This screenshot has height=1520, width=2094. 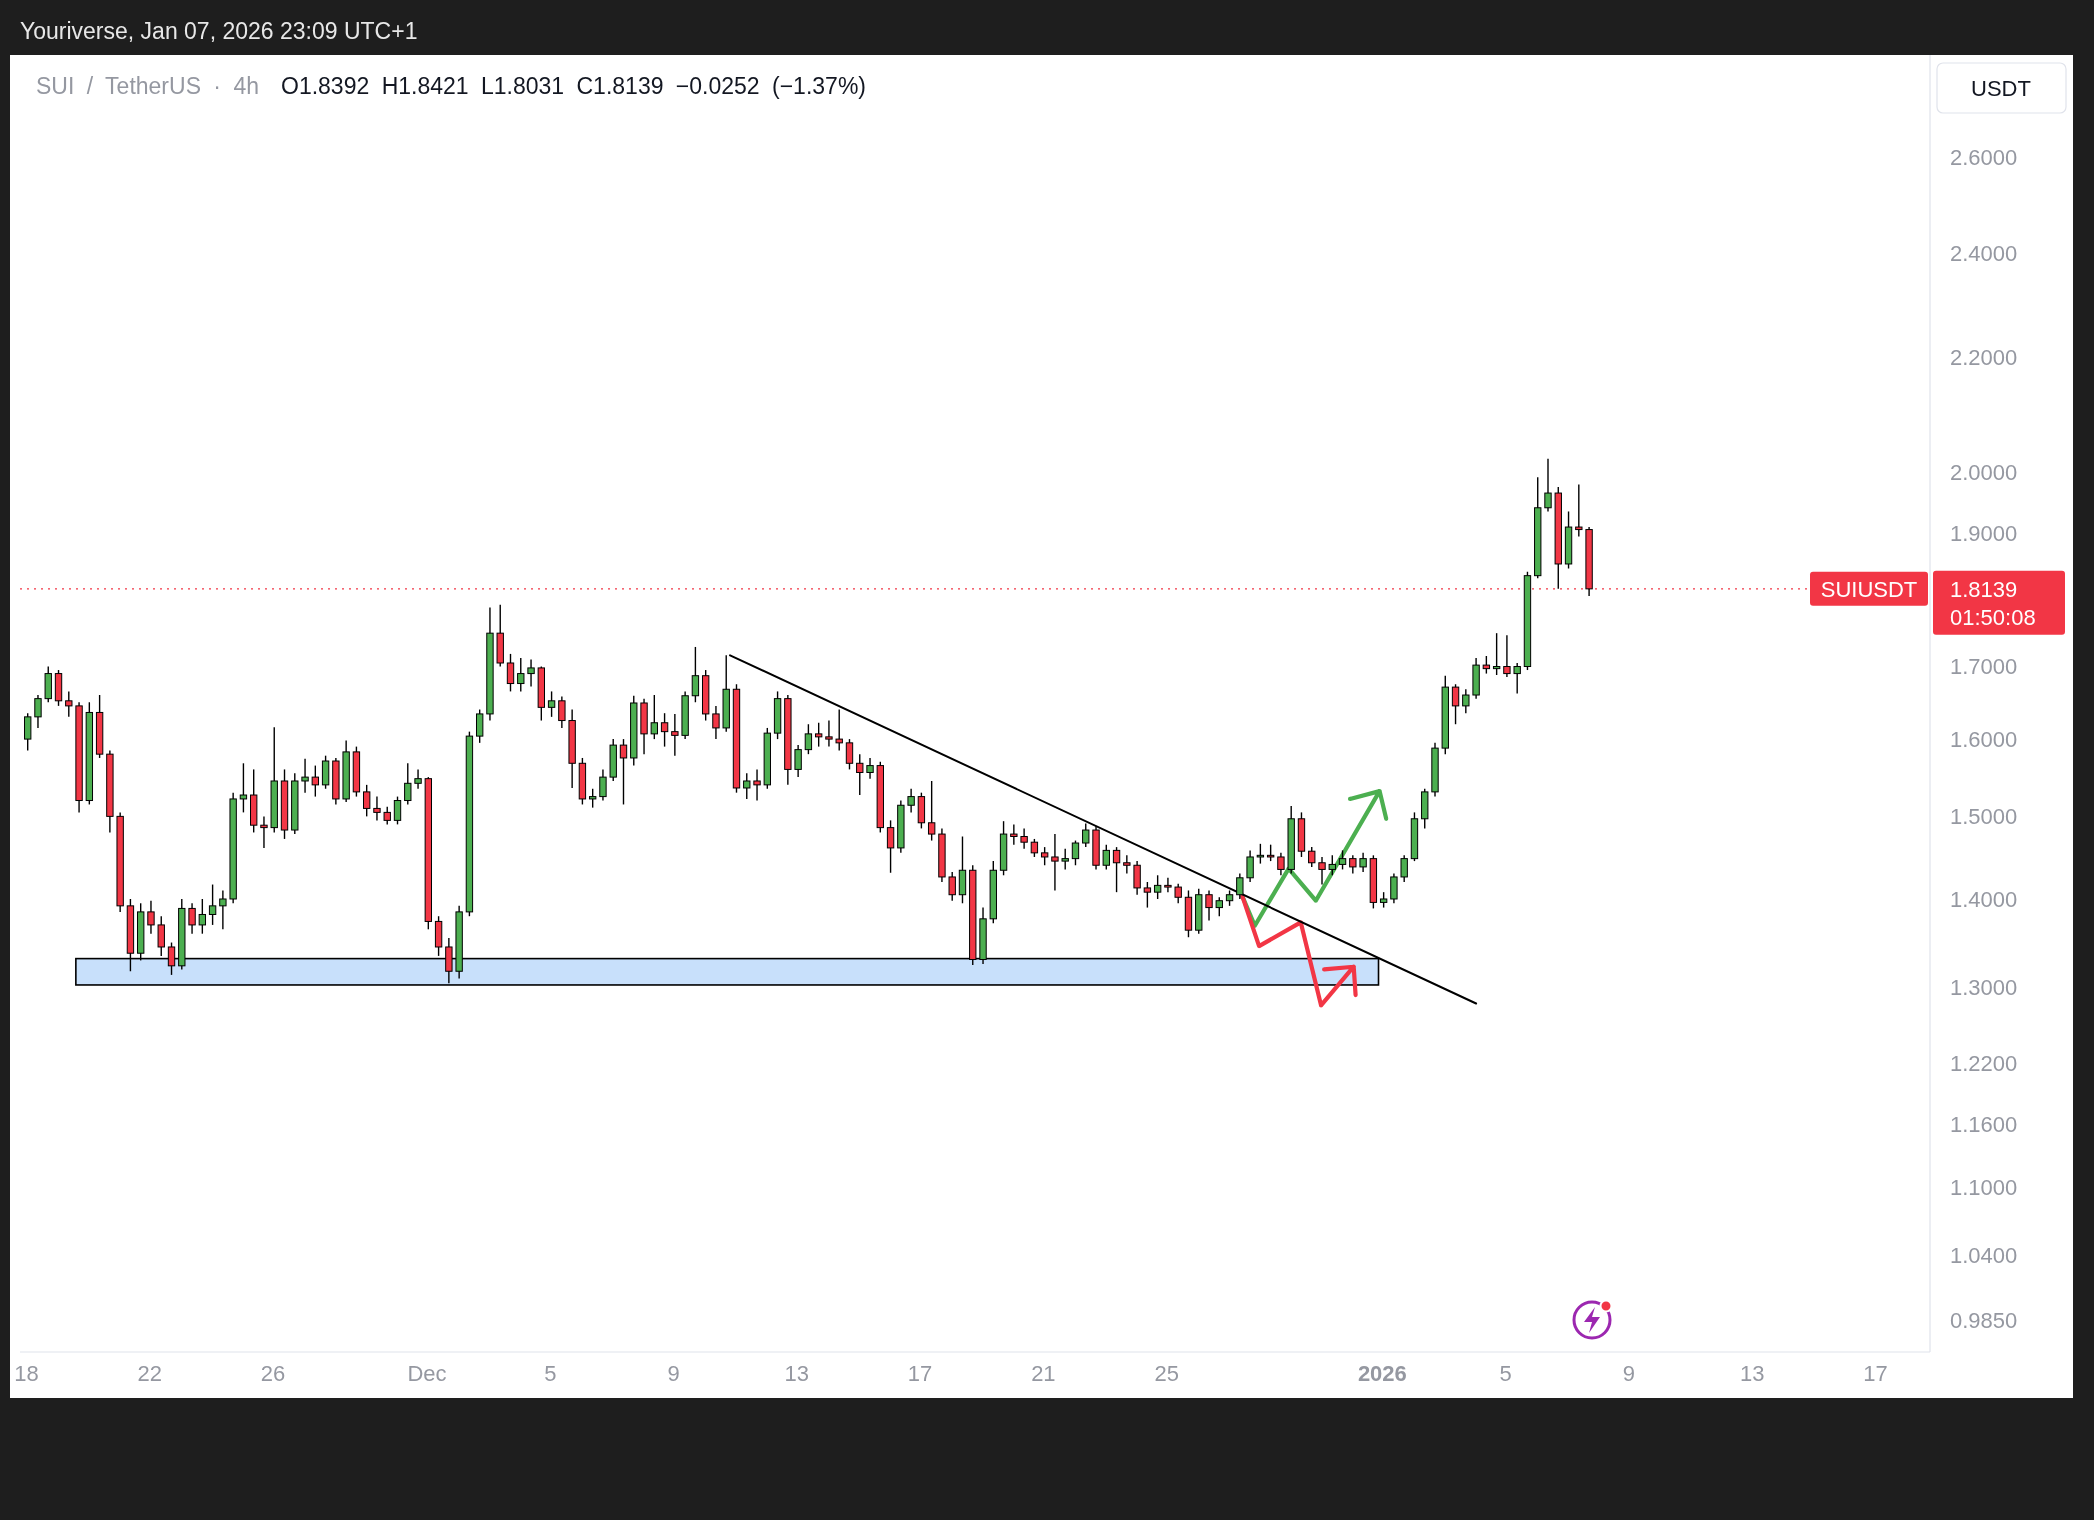 What do you see at coordinates (1984, 1064) in the screenshot?
I see `y-tick-label: 1.2200` at bounding box center [1984, 1064].